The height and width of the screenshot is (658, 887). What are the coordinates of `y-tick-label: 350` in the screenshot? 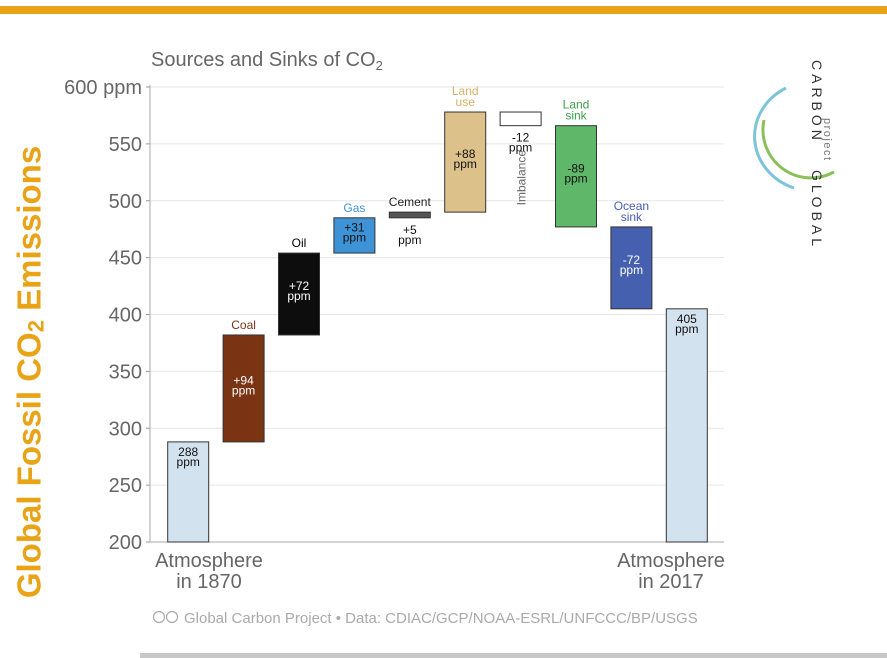 It's located at (125, 372).